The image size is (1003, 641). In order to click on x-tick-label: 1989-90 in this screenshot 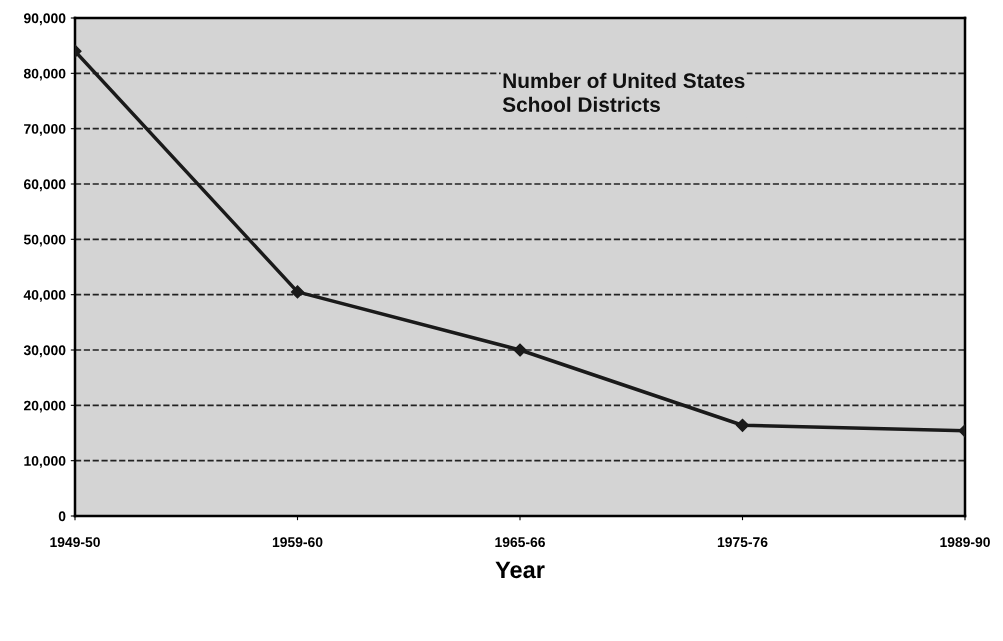, I will do `click(965, 542)`.